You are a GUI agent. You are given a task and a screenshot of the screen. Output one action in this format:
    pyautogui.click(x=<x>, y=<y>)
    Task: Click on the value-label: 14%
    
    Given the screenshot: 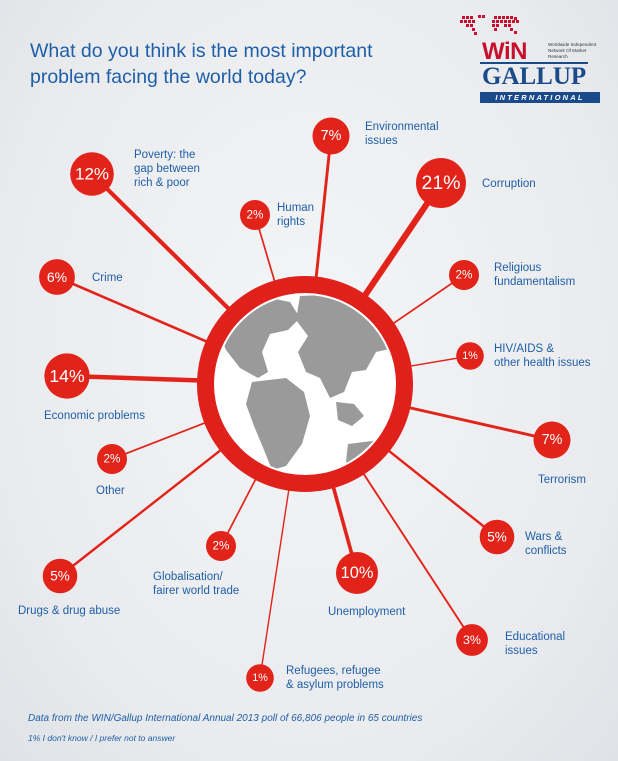 What is the action you would take?
    pyautogui.click(x=67, y=376)
    